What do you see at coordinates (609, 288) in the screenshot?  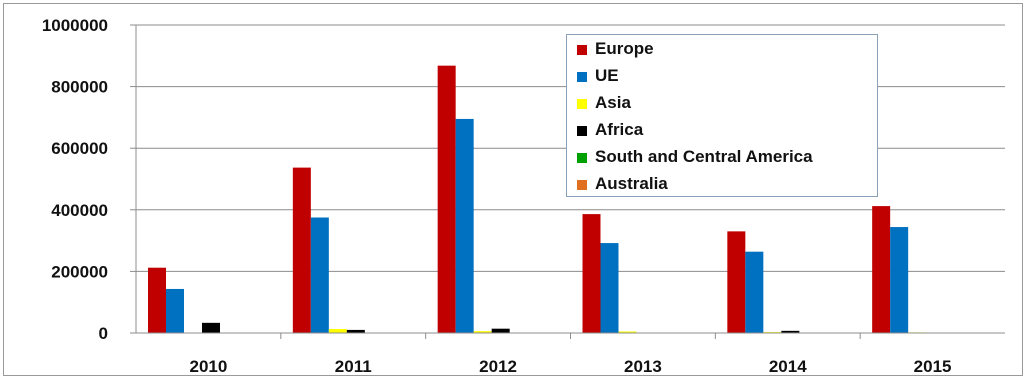 I see `bar-ue-2013` at bounding box center [609, 288].